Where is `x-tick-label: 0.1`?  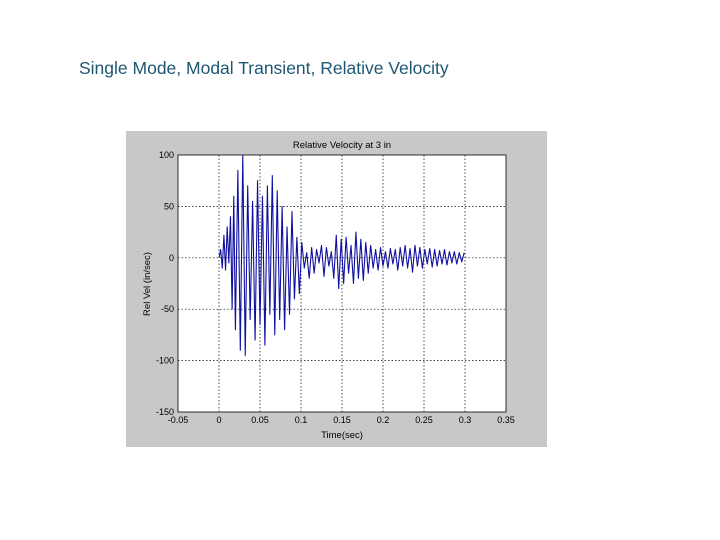 x-tick-label: 0.1 is located at coordinates (301, 420).